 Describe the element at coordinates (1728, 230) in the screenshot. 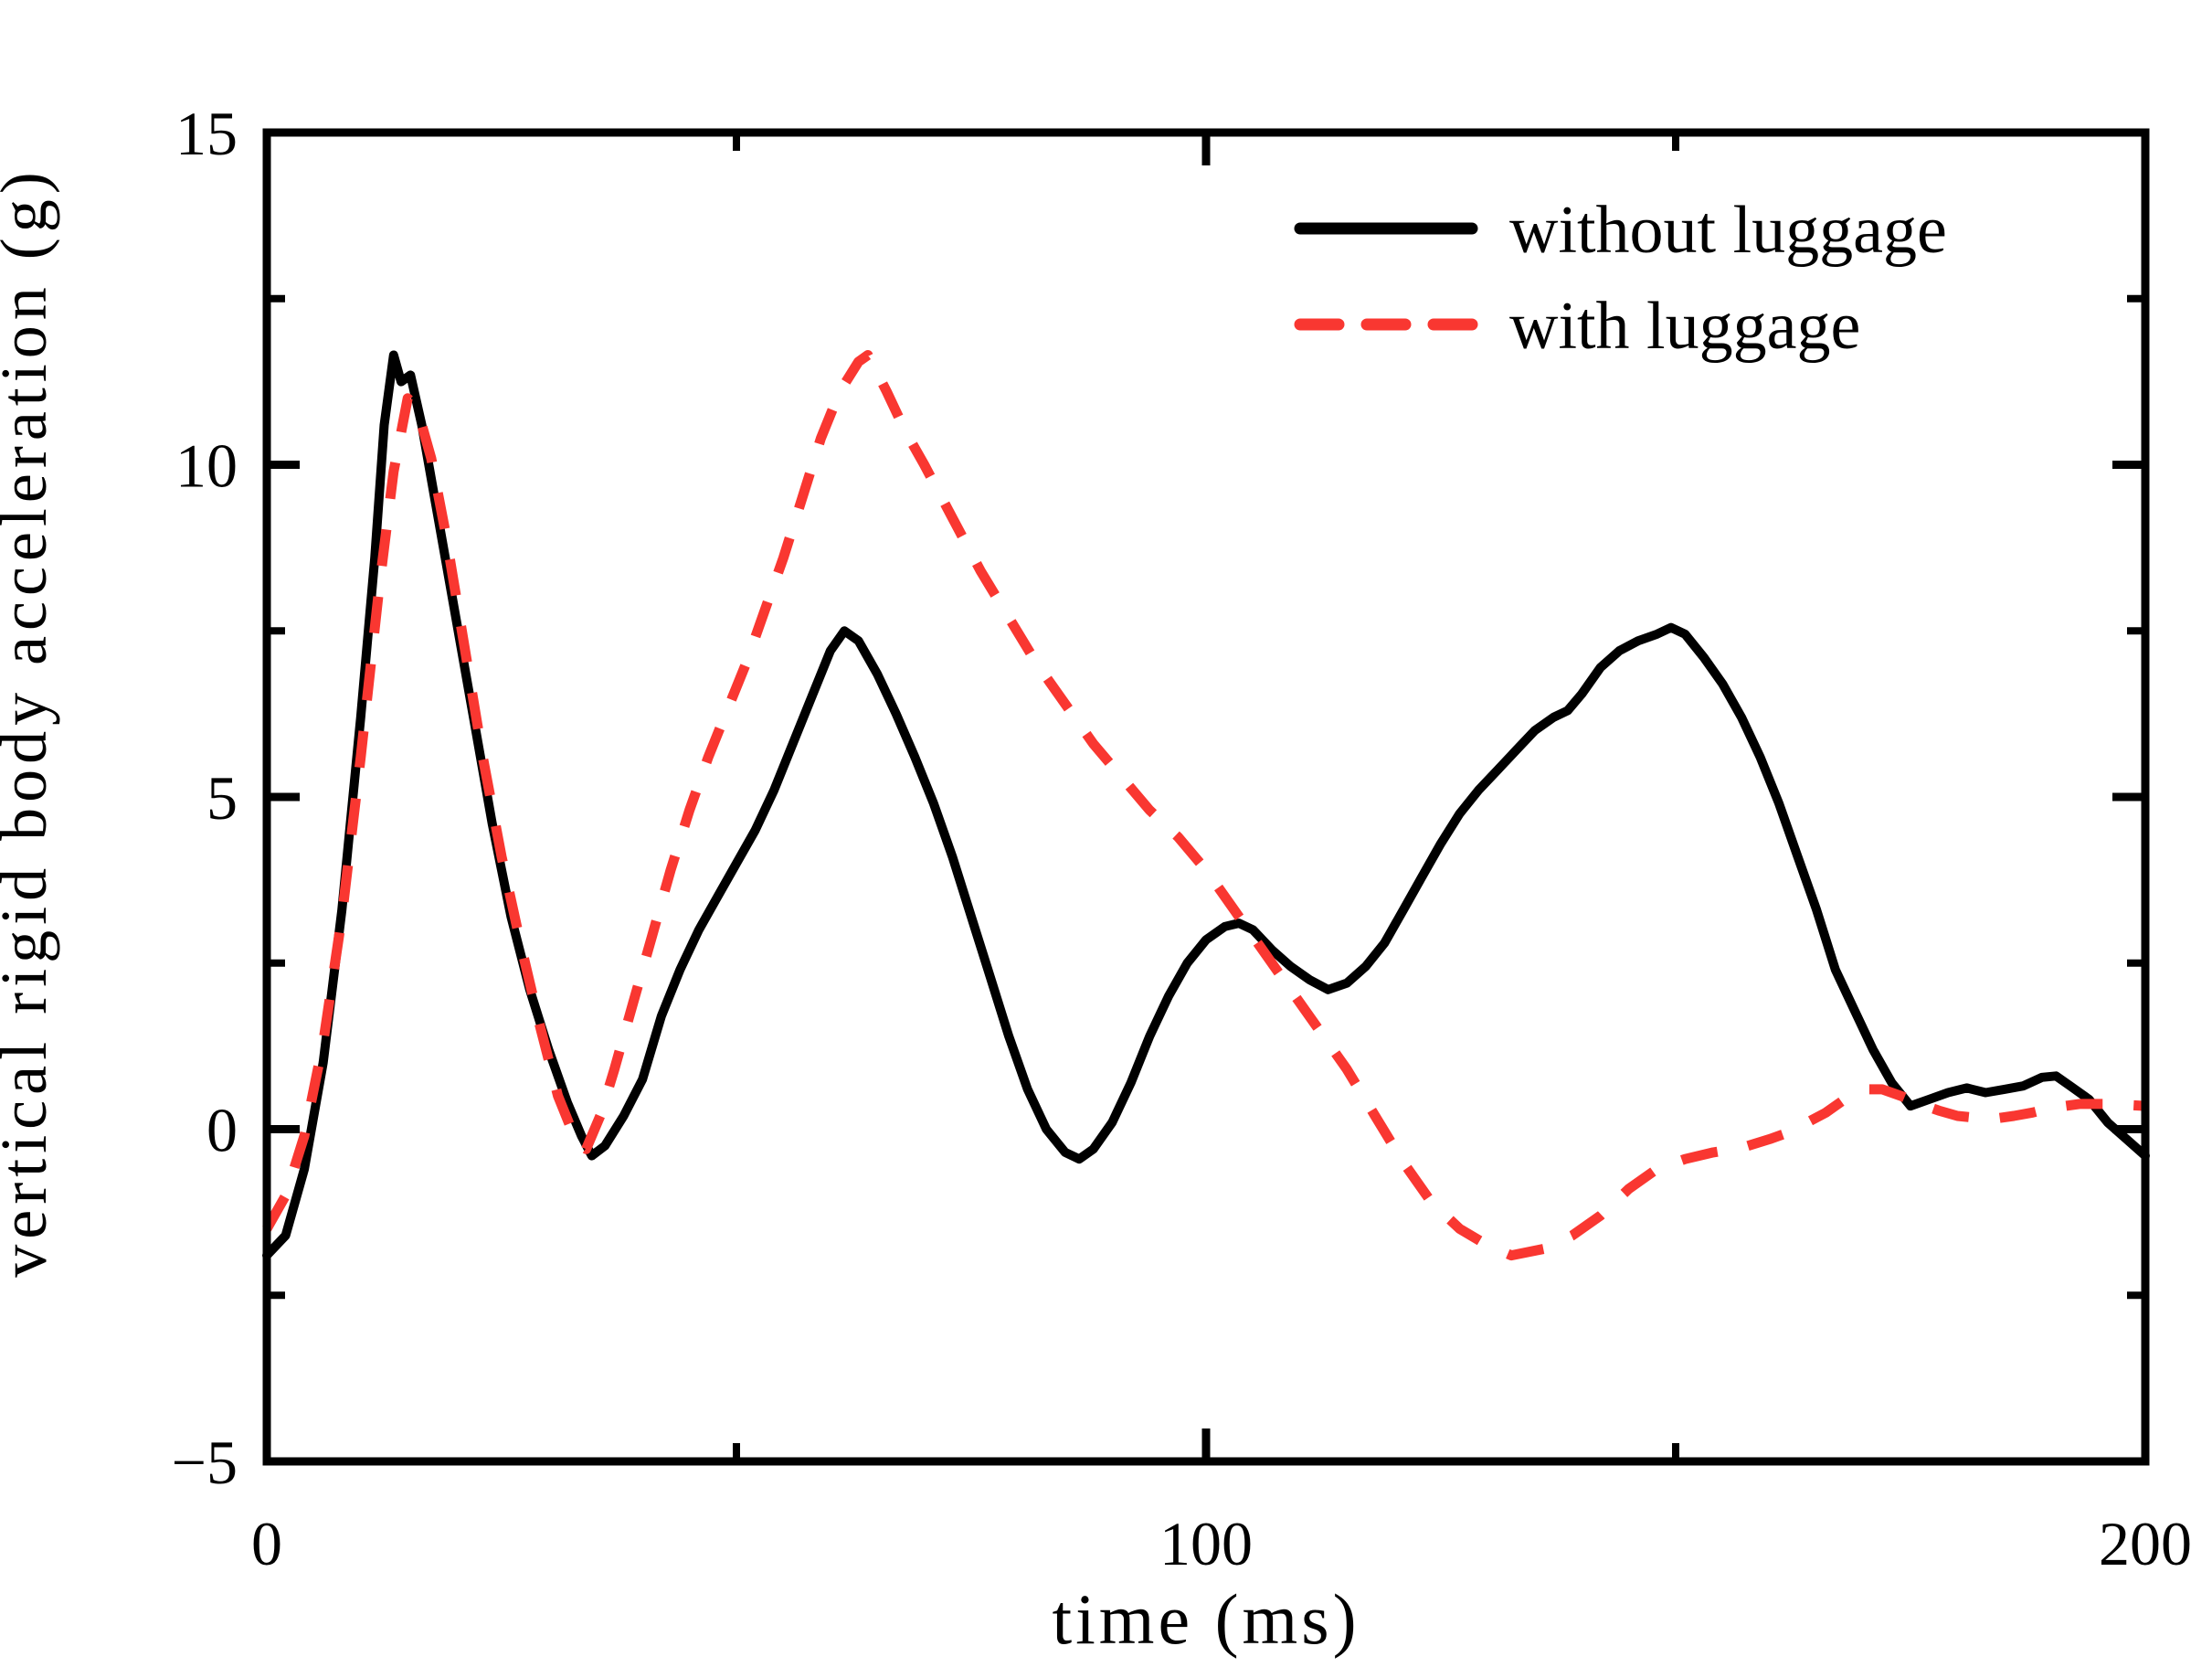

I see `legend-label-without-luggage: without luggage` at that location.